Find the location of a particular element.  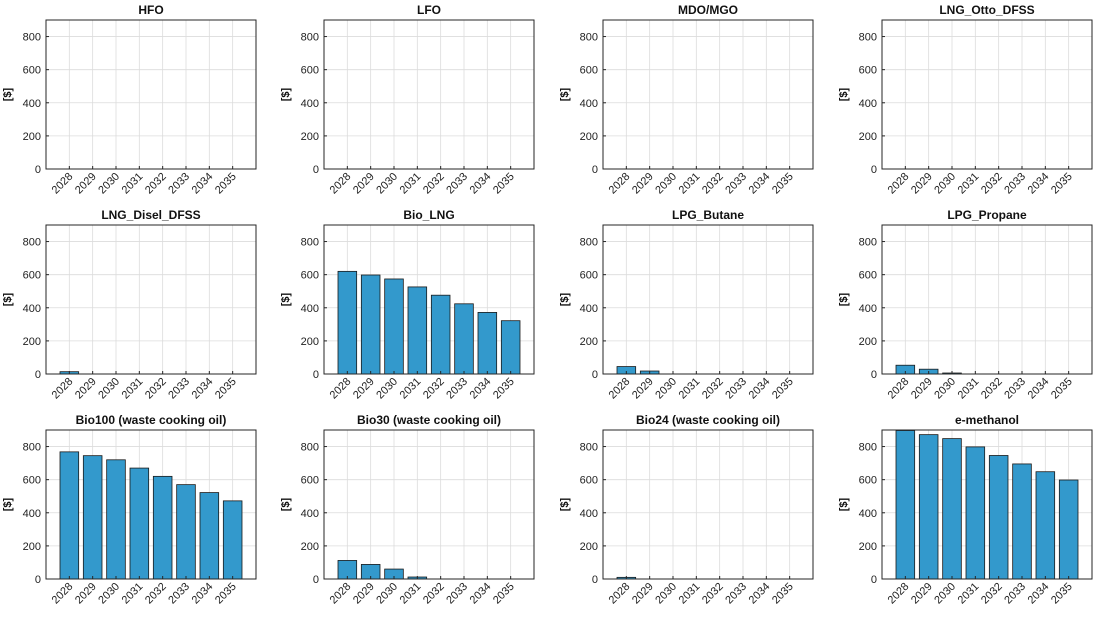

bar-e-methanol-2029 is located at coordinates (928, 507).